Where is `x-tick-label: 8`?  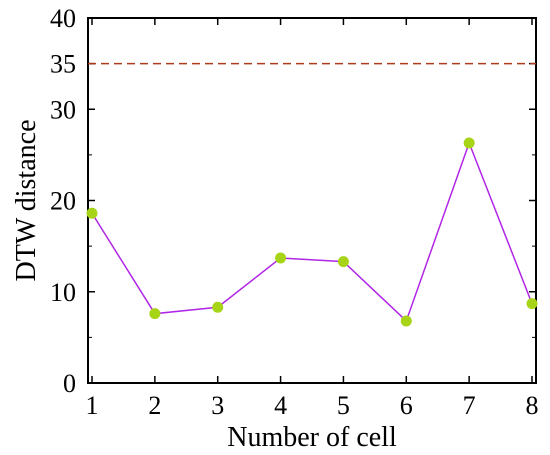
x-tick-label: 8 is located at coordinates (532, 405).